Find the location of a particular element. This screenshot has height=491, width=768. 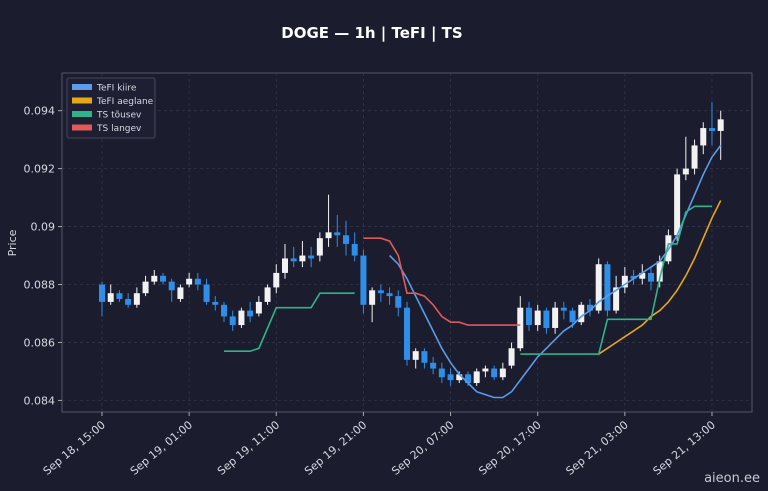

legend-label: TeFI aeglane is located at coordinates (125, 102).